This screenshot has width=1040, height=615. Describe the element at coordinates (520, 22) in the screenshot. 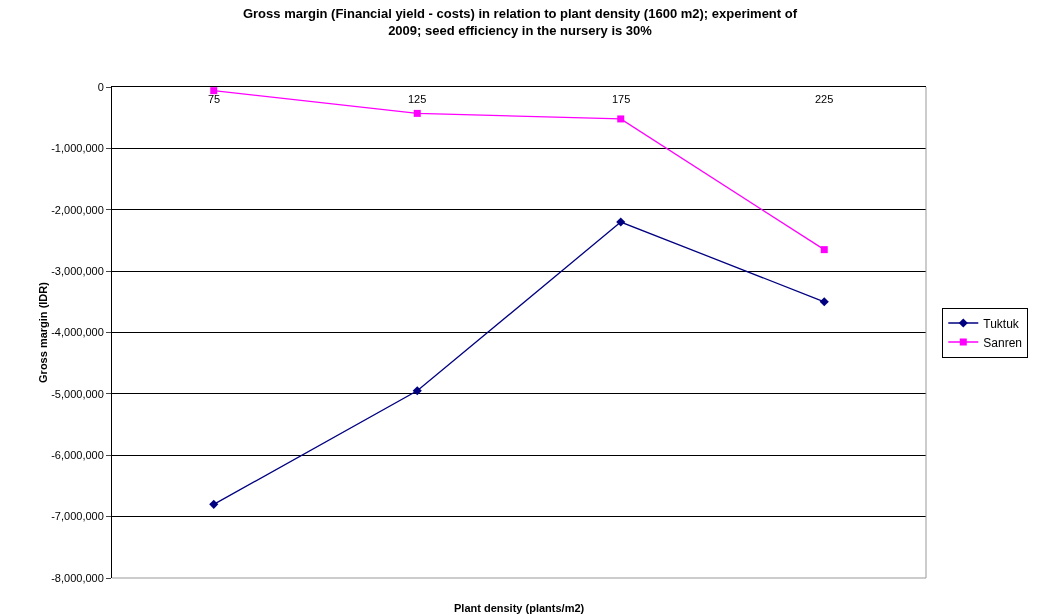

I see `chart-title: Gross margin (Financial yield - costs) in relation to plant density (1600 m2); experiment of 2009; seed efficiency in the nursery is 30%` at that location.